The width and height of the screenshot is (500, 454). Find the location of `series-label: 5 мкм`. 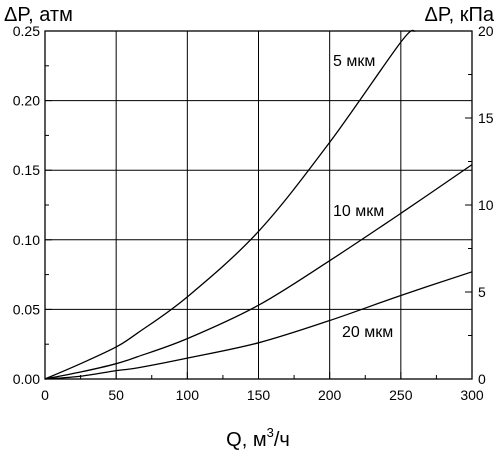

series-label: 5 мкм is located at coordinates (354, 61).